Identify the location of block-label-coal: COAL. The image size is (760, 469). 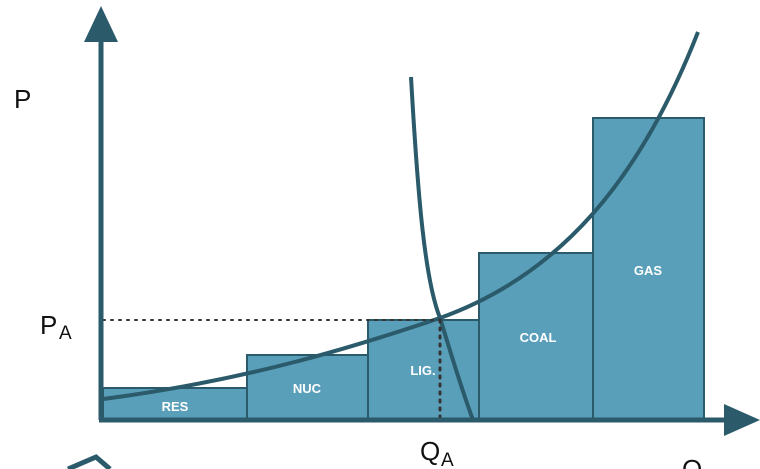
(538, 337).